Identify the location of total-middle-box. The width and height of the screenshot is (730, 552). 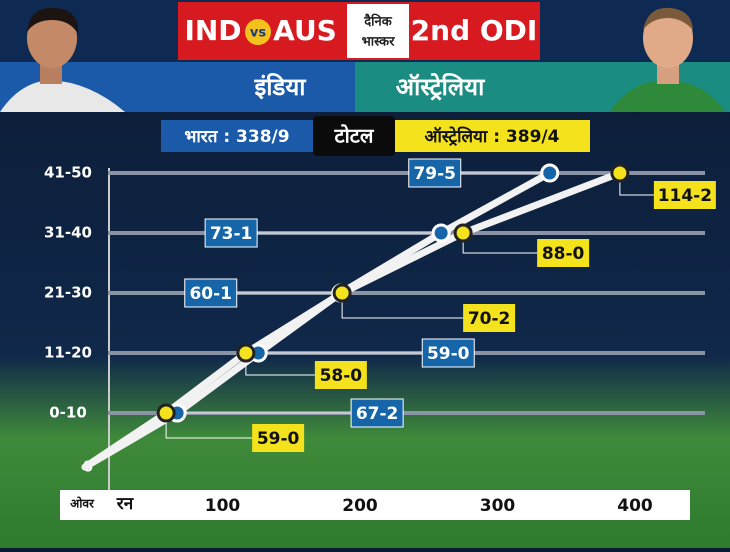
(354, 136).